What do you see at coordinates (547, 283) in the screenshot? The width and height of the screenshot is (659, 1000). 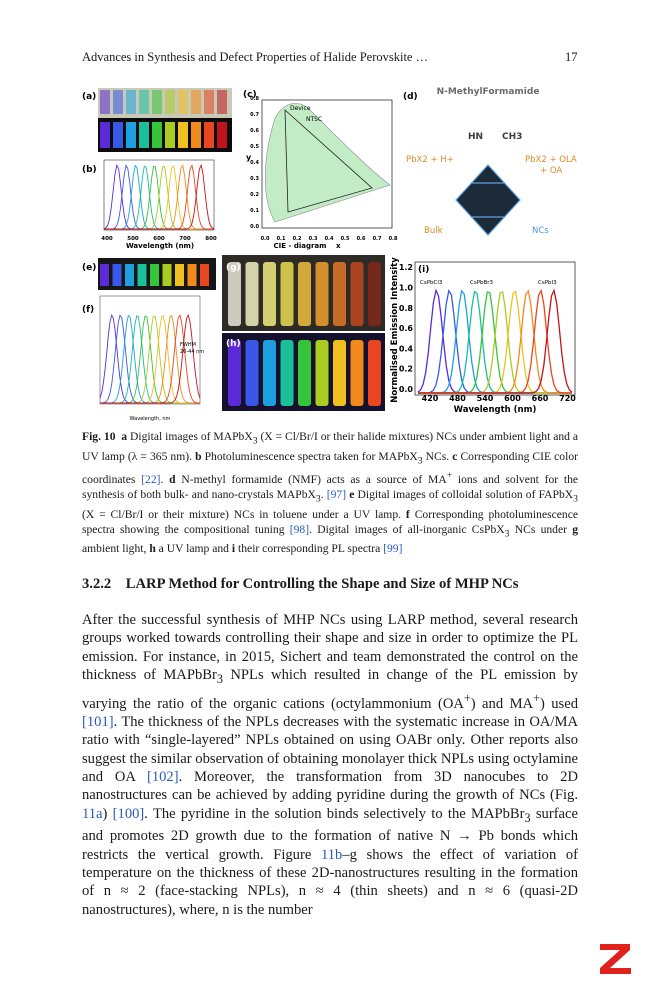 I see `annotation: CsPbI3` at bounding box center [547, 283].